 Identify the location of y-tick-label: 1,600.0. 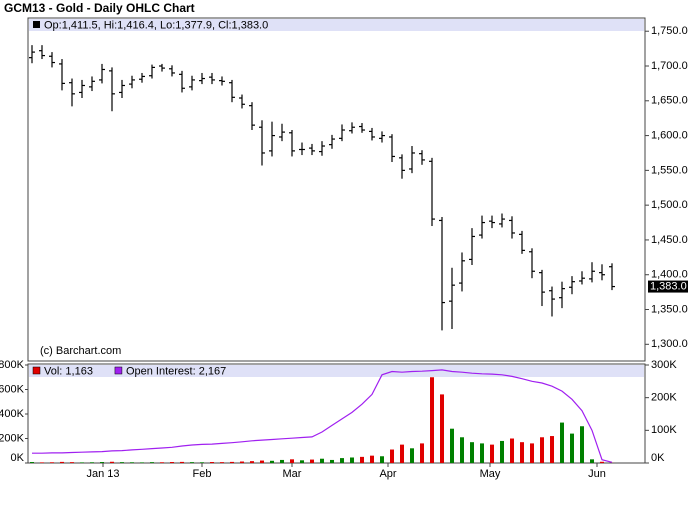
(669, 135).